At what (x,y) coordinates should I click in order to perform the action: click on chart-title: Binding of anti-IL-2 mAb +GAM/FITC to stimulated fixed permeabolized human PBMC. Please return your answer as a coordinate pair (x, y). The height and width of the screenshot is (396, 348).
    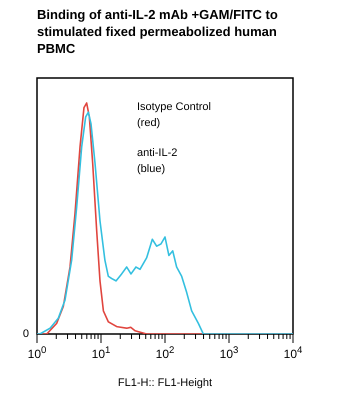
    Looking at the image, I should click on (157, 31).